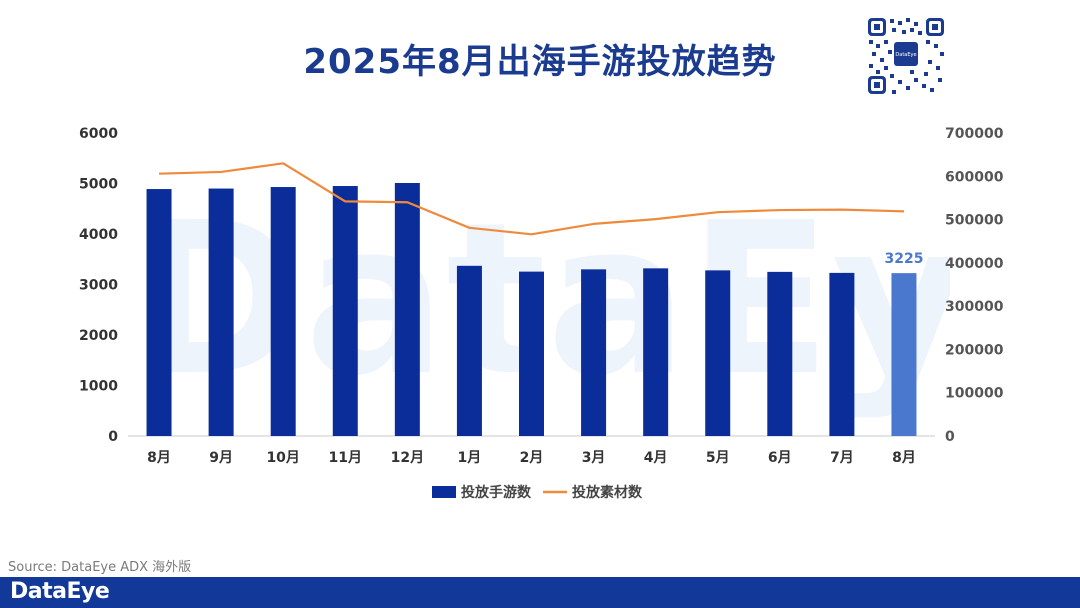 The height and width of the screenshot is (608, 1080). I want to click on legend: 投放手游数 投放素材数, so click(537, 492).